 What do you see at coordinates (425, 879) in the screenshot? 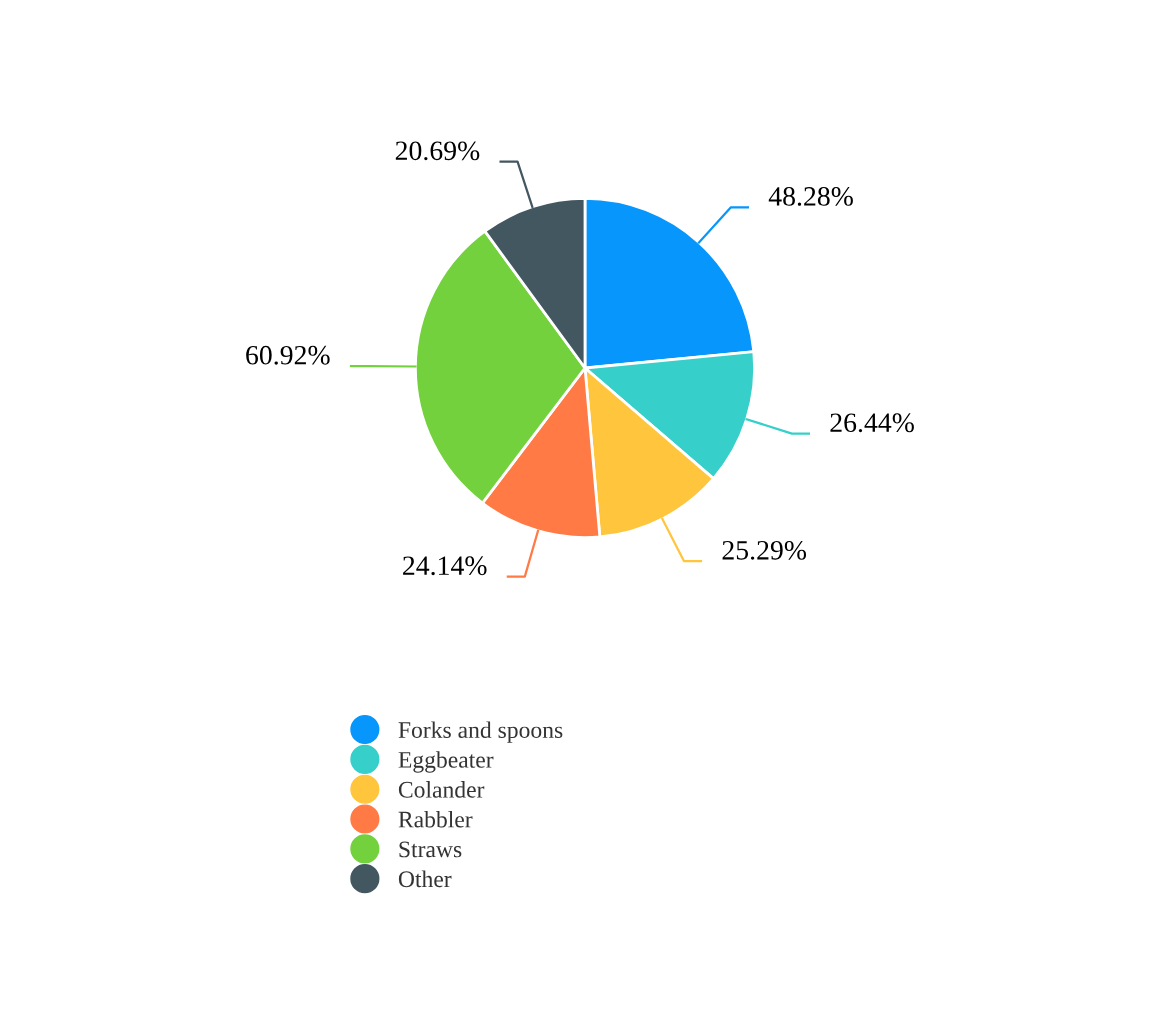
I see `legend-label: Other` at bounding box center [425, 879].